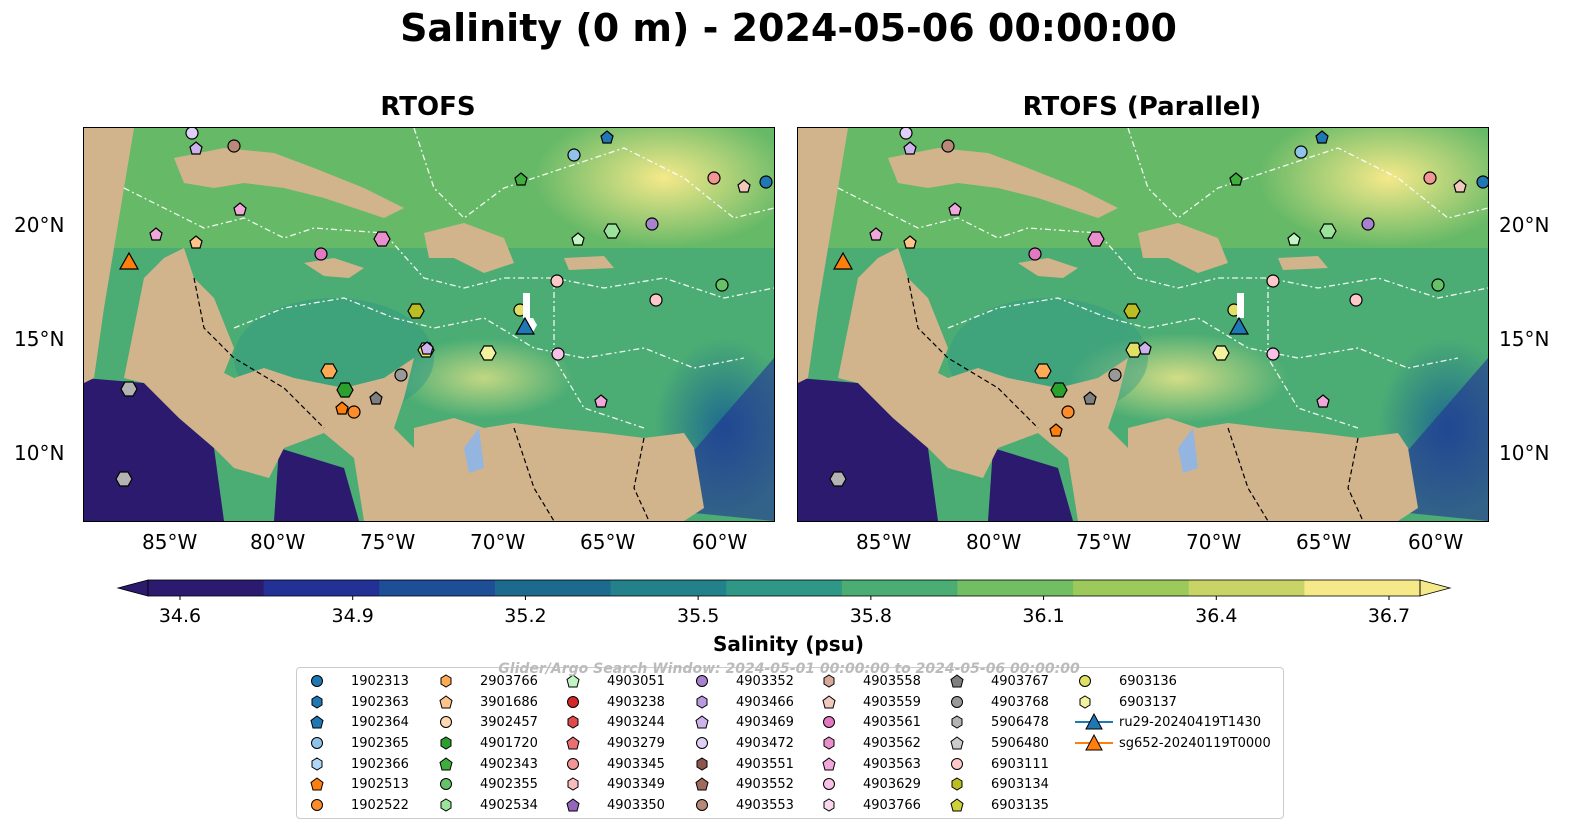 The height and width of the screenshot is (829, 1577). I want to click on legend-item-label: 1902365, so click(380, 743).